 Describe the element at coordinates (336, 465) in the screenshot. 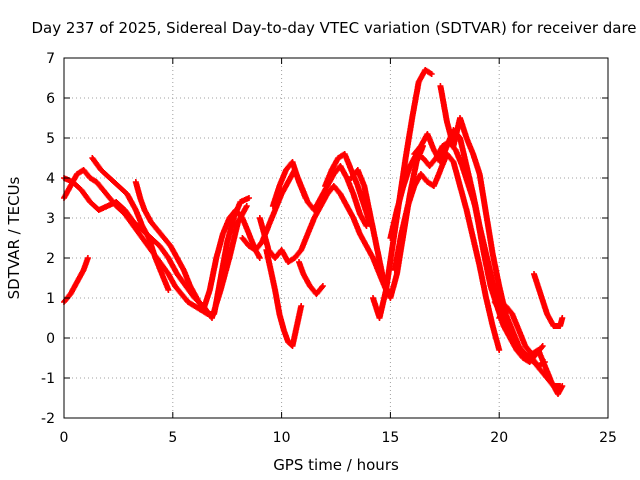

I see `x-axis-label: GPS time / hours` at that location.